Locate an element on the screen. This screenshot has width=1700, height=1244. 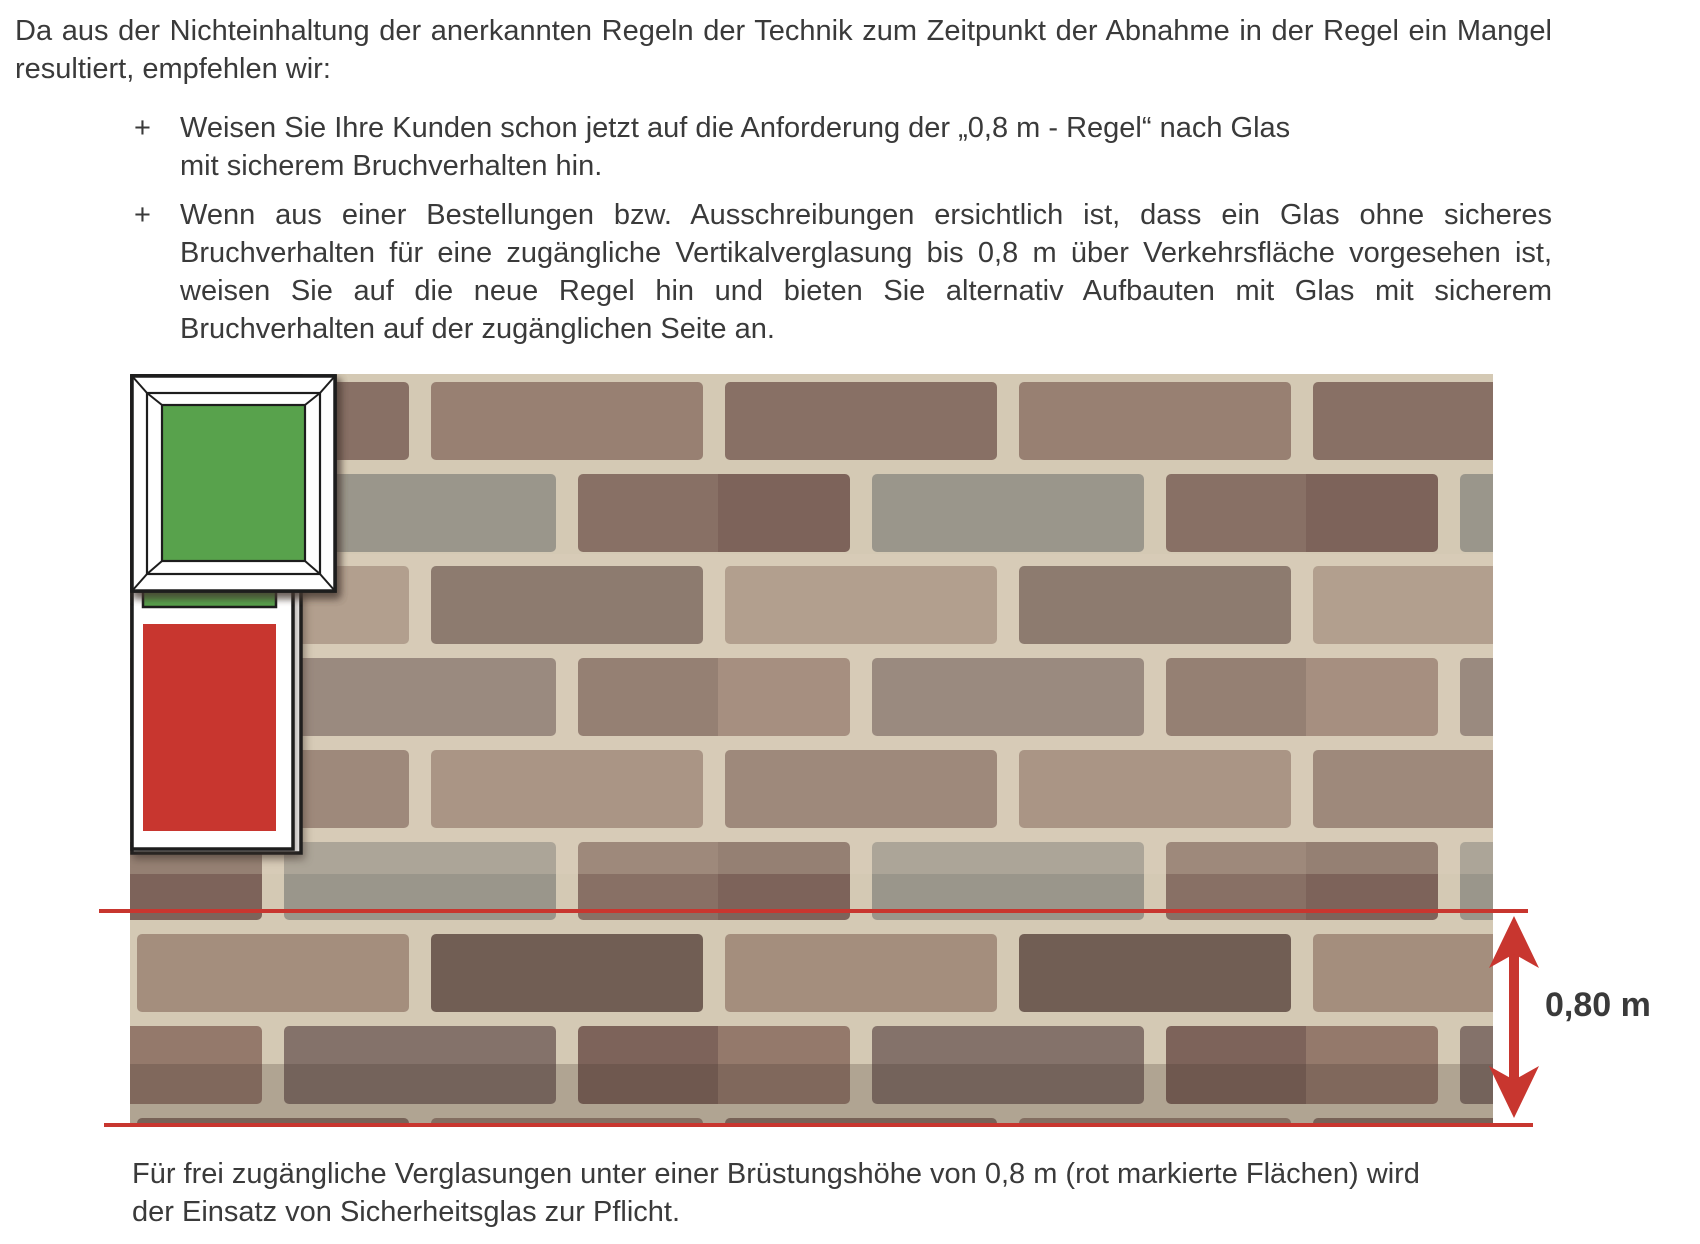
frame-miter-lines is located at coordinates (233, 483).